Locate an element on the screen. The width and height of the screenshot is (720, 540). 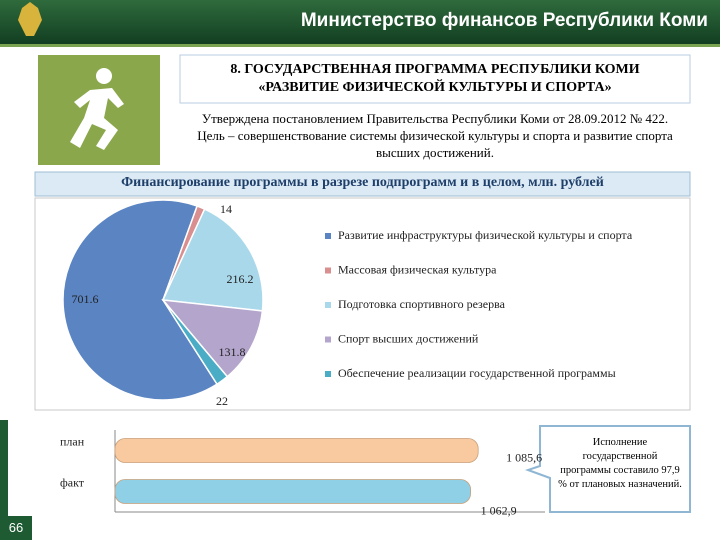
value-label: 1 085,6 is located at coordinates (524, 457).